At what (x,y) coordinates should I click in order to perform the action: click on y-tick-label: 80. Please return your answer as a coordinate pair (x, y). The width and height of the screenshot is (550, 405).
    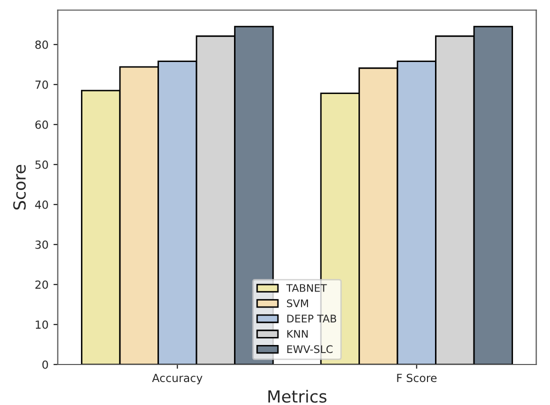
    Looking at the image, I should click on (41, 44).